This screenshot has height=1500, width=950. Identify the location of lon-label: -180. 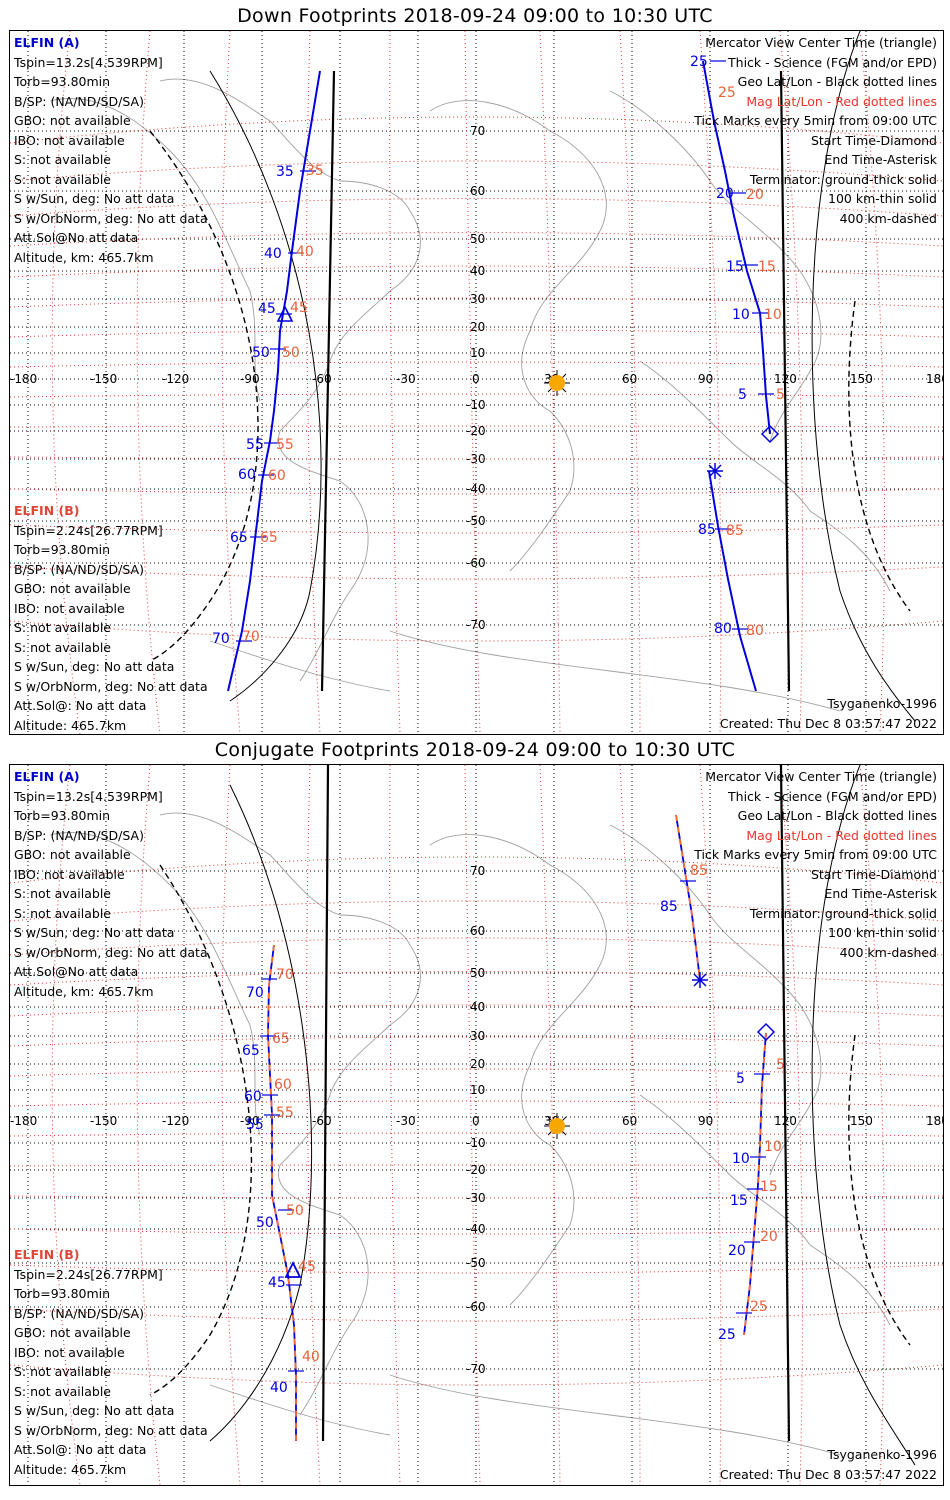
(23, 379).